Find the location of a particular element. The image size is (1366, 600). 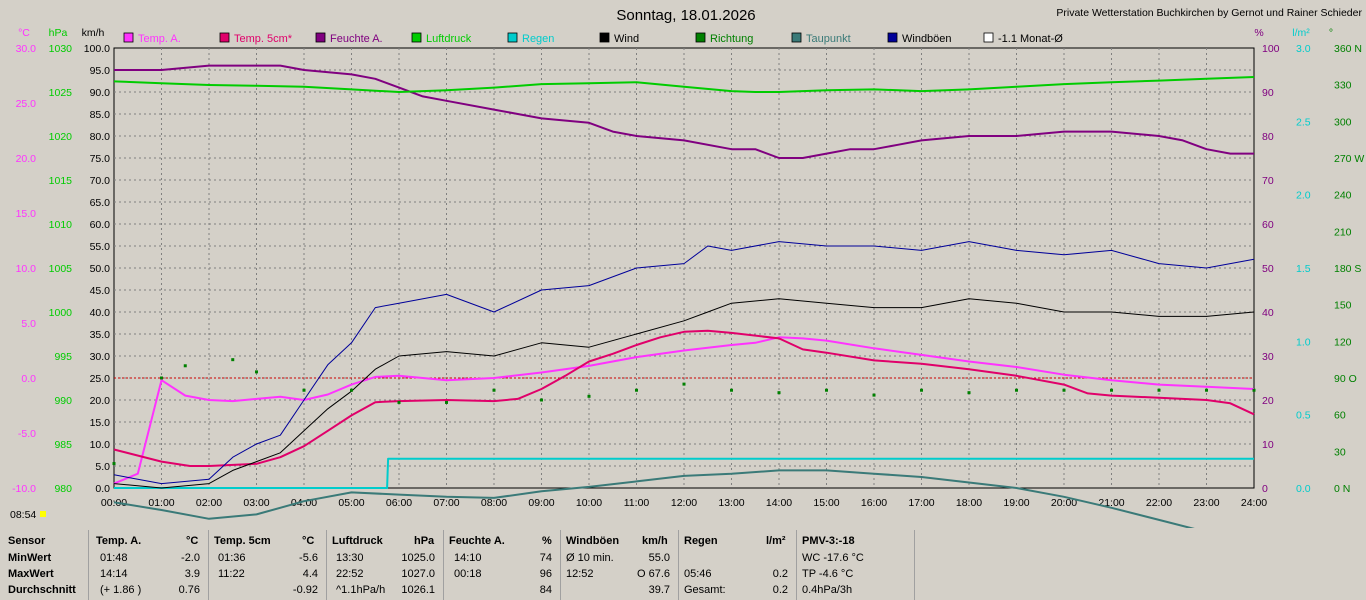

wind-axis-tick-label: 80.0 is located at coordinates (100, 137).